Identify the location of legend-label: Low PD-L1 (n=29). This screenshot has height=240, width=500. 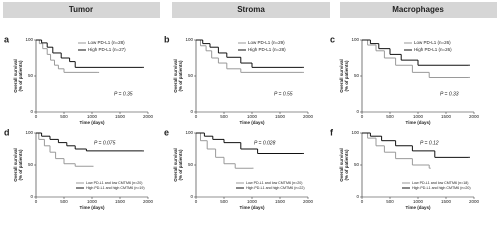
(266, 42).